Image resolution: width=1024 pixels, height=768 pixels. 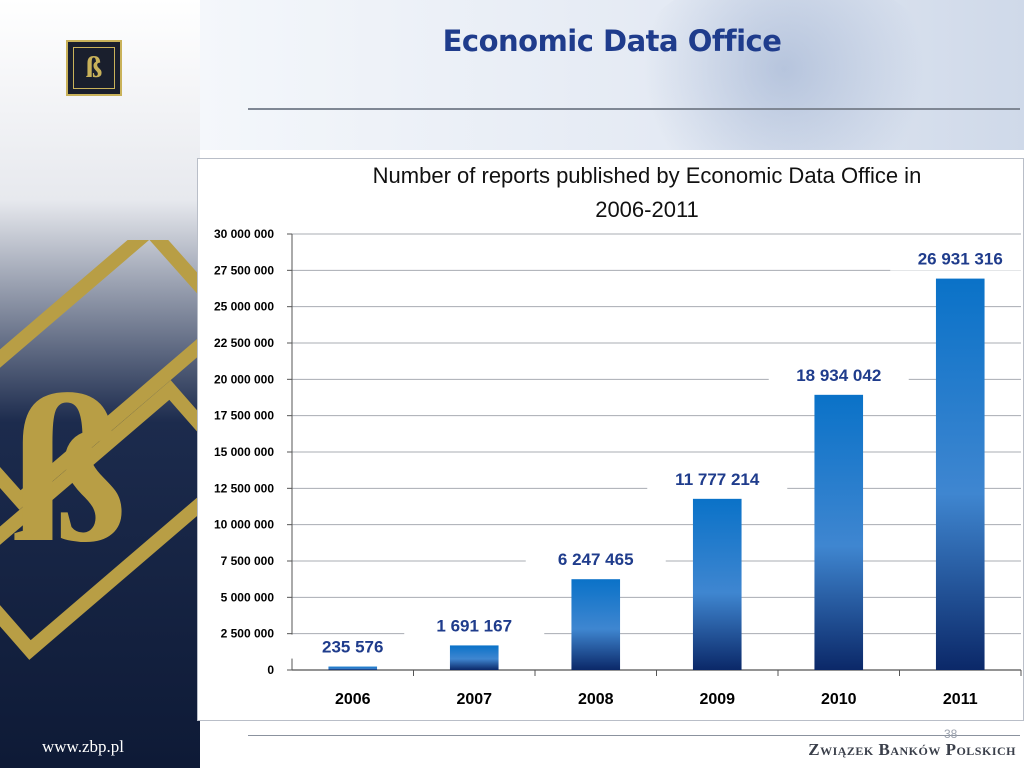 I want to click on y-tick-label: 27 500 000, so click(x=244, y=270).